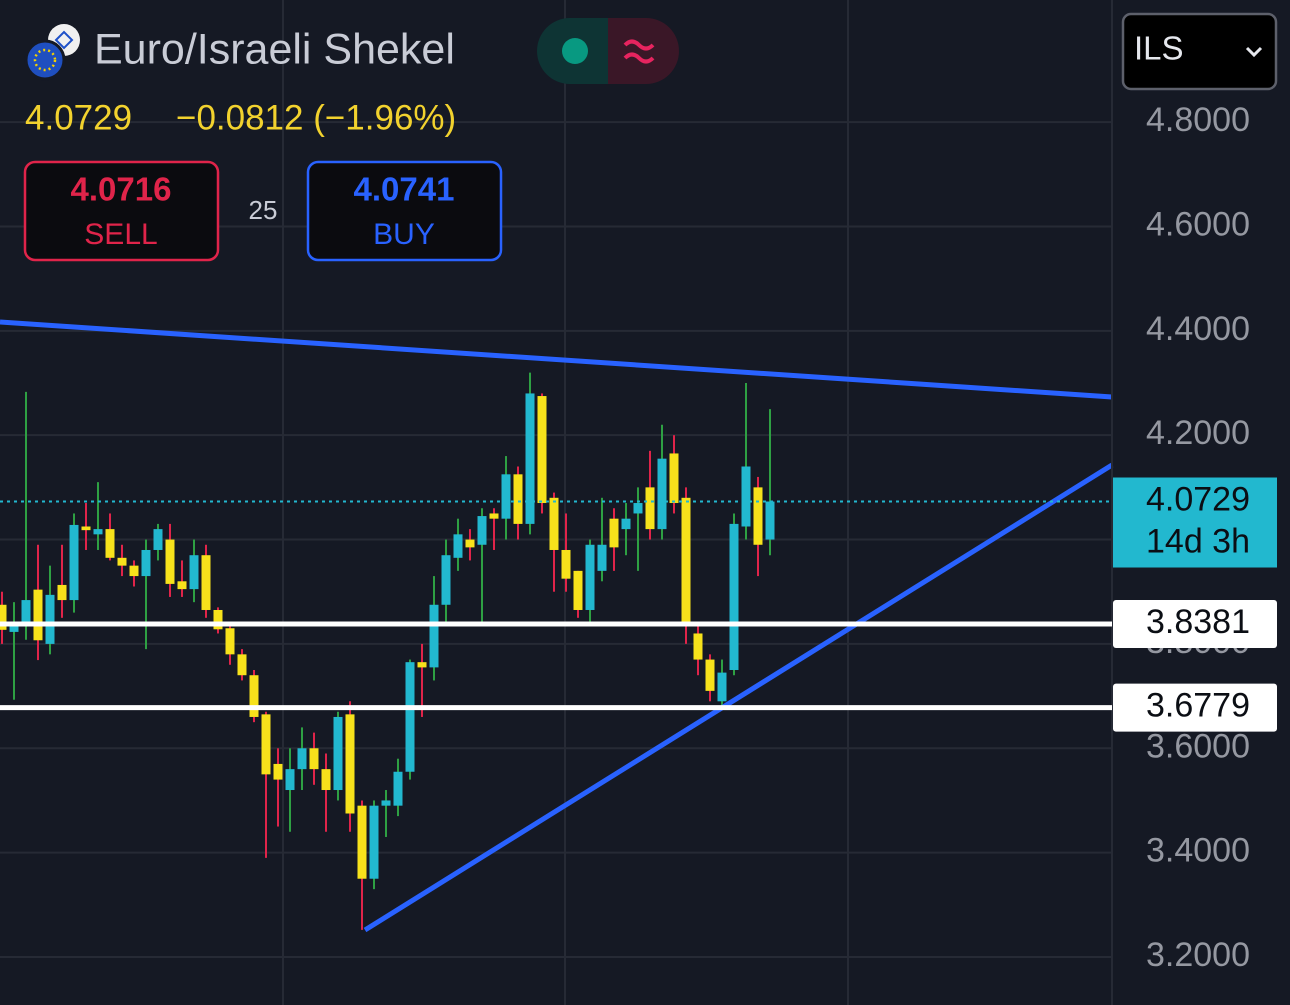 This screenshot has height=1005, width=1290. I want to click on symbol-icon, so click(52, 52).